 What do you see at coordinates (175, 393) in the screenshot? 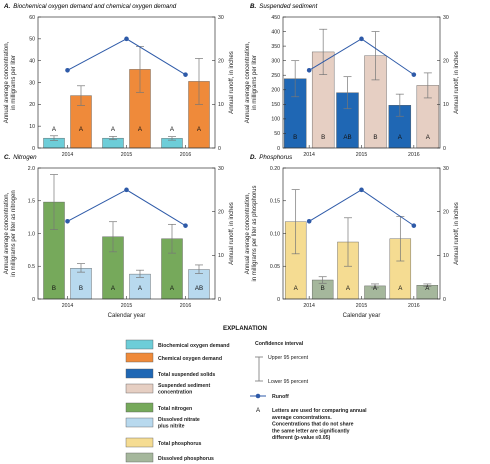
I see `legend-label-line: concentration` at bounding box center [175, 393].